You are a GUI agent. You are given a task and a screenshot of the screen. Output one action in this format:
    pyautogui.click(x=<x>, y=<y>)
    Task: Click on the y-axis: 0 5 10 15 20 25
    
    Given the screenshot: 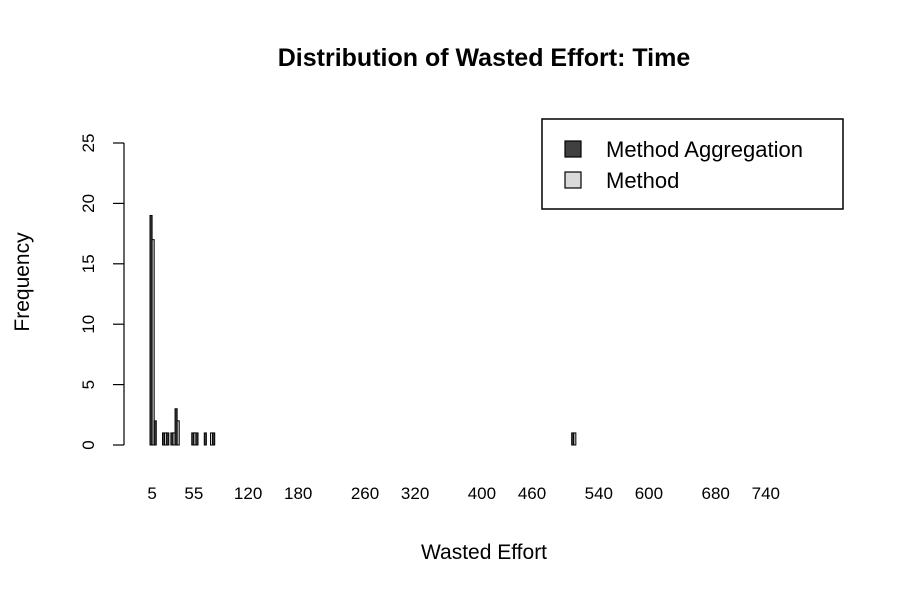 What is the action you would take?
    pyautogui.click(x=102, y=292)
    